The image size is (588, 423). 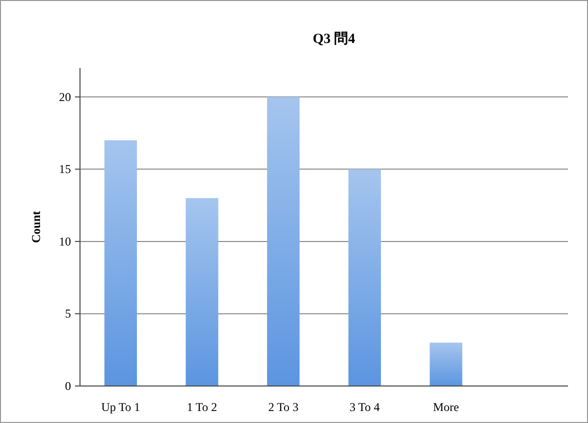 What do you see at coordinates (65, 169) in the screenshot?
I see `y-tick-label: 15` at bounding box center [65, 169].